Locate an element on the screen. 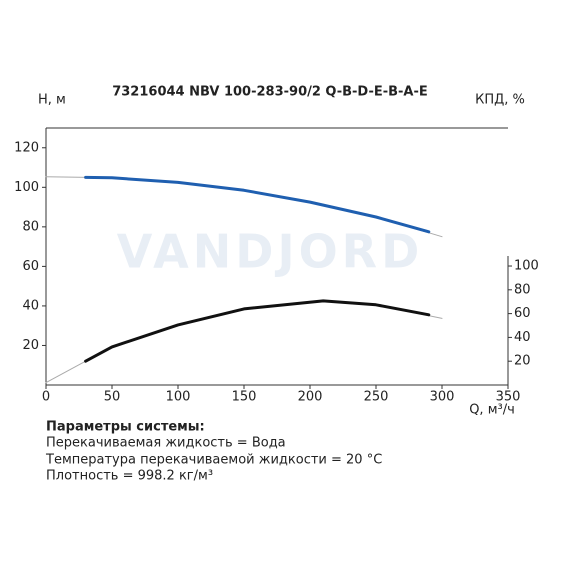 The image size is (570, 570). y-tick-label: 60 is located at coordinates (30, 266).